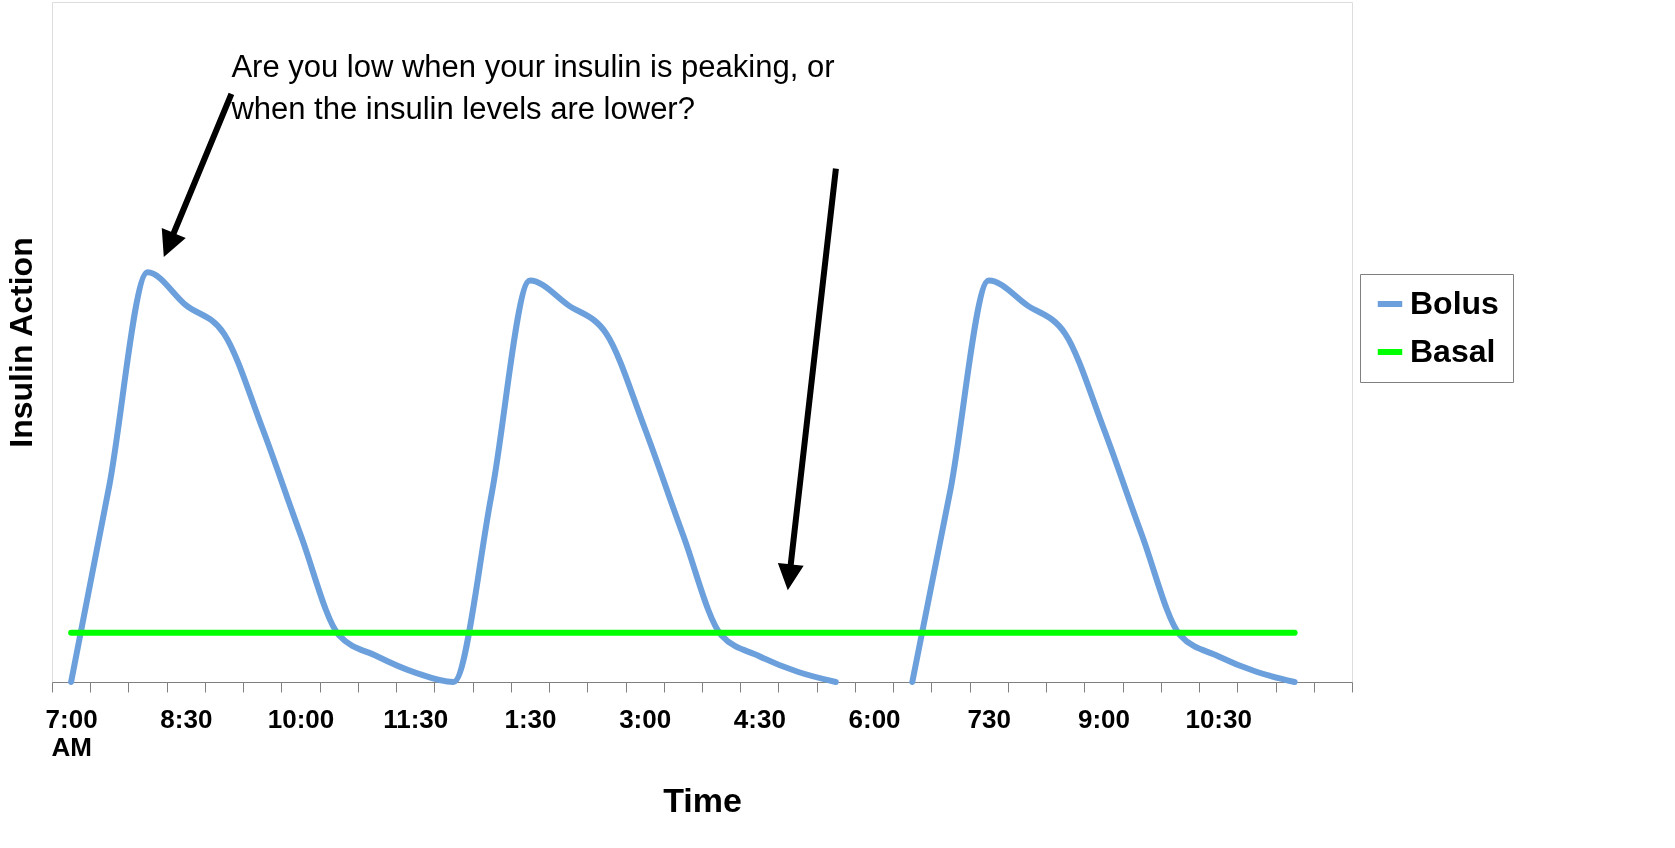  Describe the element at coordinates (71, 732) in the screenshot. I see `x-tick-label: 7:00 AM` at that location.